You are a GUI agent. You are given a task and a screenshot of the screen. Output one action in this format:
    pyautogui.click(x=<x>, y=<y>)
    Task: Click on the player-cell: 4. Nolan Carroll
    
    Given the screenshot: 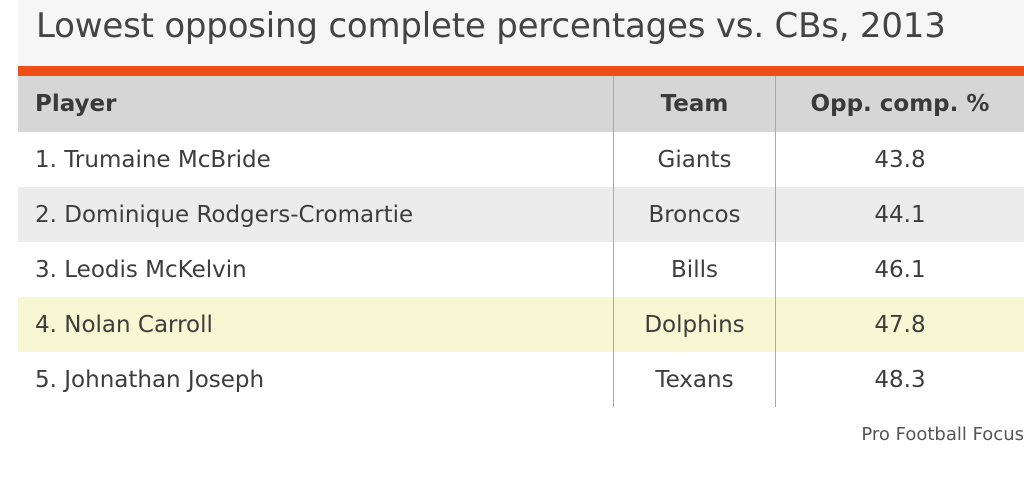 What is the action you would take?
    pyautogui.click(x=124, y=324)
    